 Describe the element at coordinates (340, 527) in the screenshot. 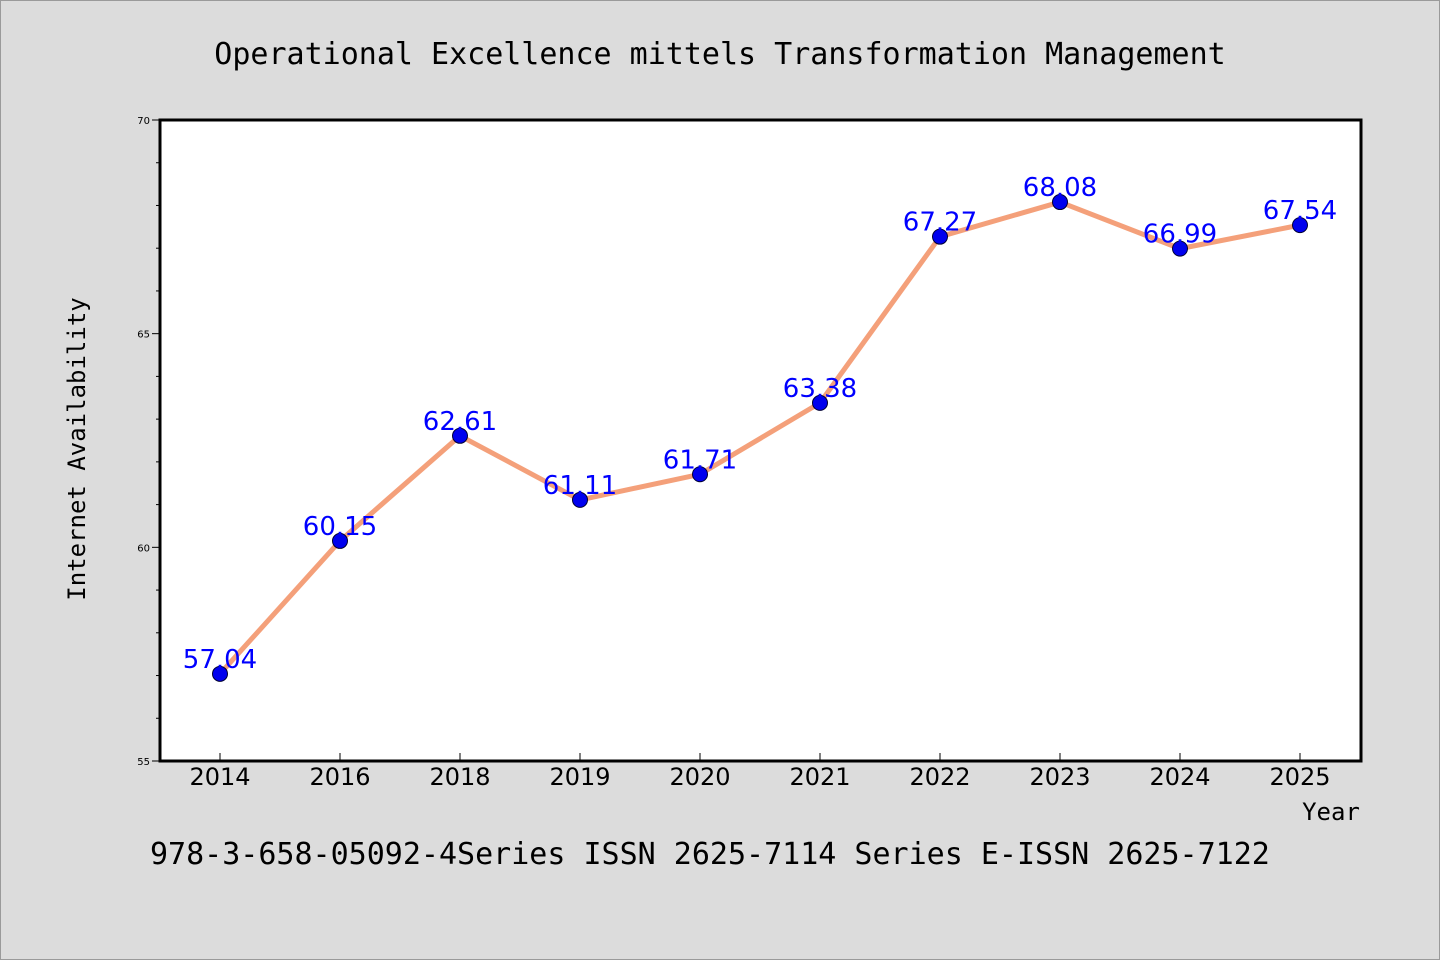

I see `data-label: 60.15` at that location.